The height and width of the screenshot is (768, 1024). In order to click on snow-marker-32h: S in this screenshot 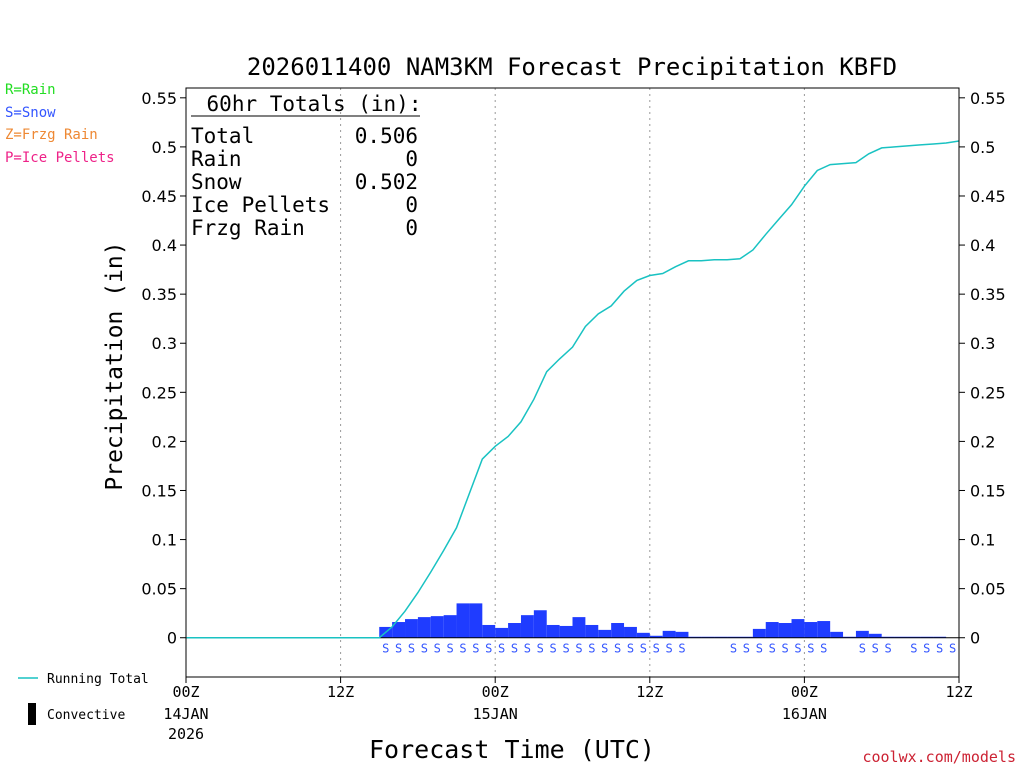, I will do `click(591, 649)`.